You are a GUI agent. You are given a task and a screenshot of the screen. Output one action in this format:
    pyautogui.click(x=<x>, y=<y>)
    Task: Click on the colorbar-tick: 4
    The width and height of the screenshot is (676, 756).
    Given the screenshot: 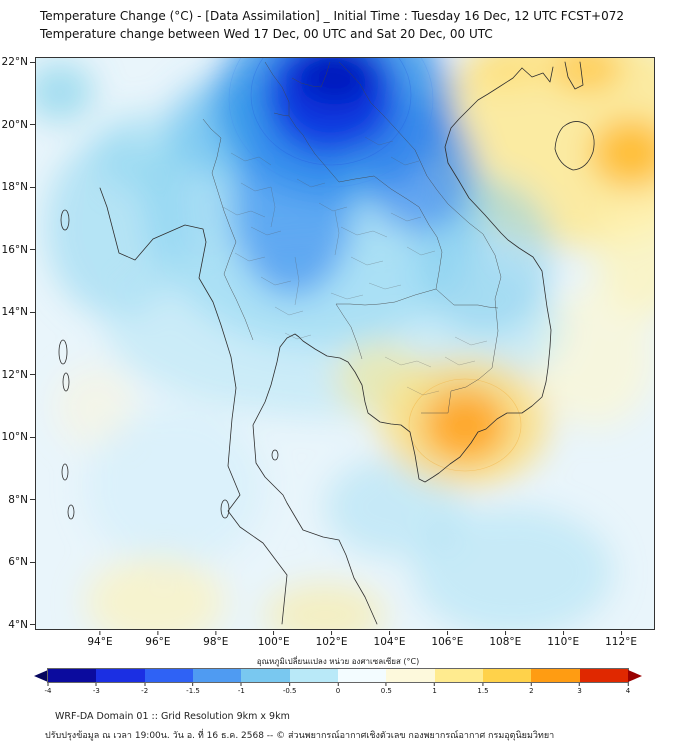 What is the action you would take?
    pyautogui.click(x=628, y=689)
    